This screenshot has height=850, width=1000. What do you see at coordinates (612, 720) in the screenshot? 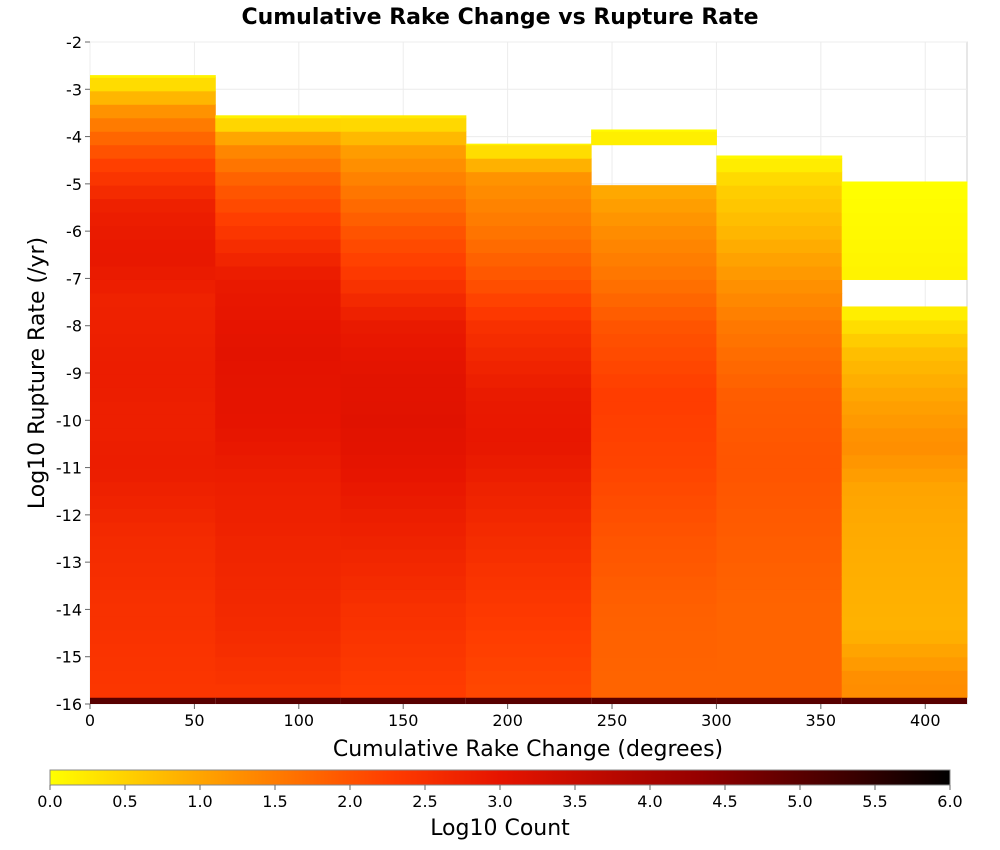
I see `x-tick-label: 250` at bounding box center [612, 720].